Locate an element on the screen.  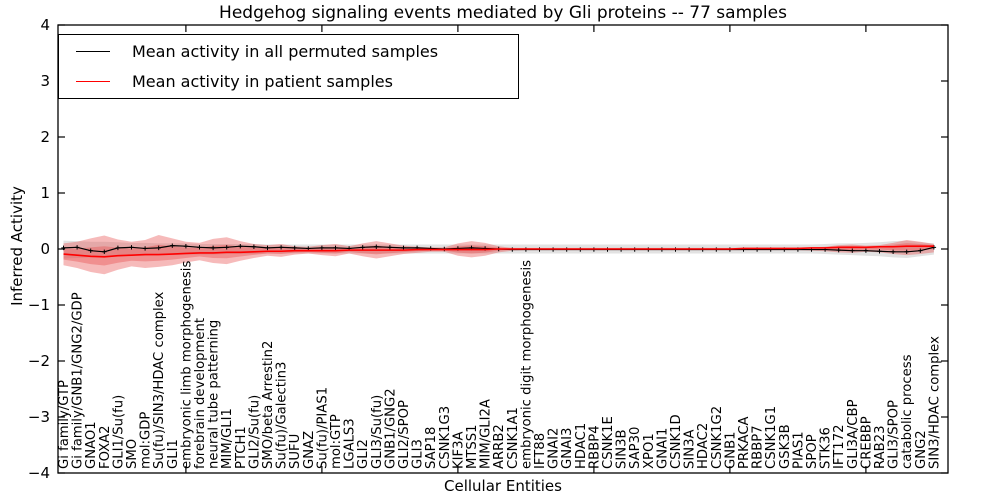
x-category-label: SIN3/HDAC complex is located at coordinates (934, 402).